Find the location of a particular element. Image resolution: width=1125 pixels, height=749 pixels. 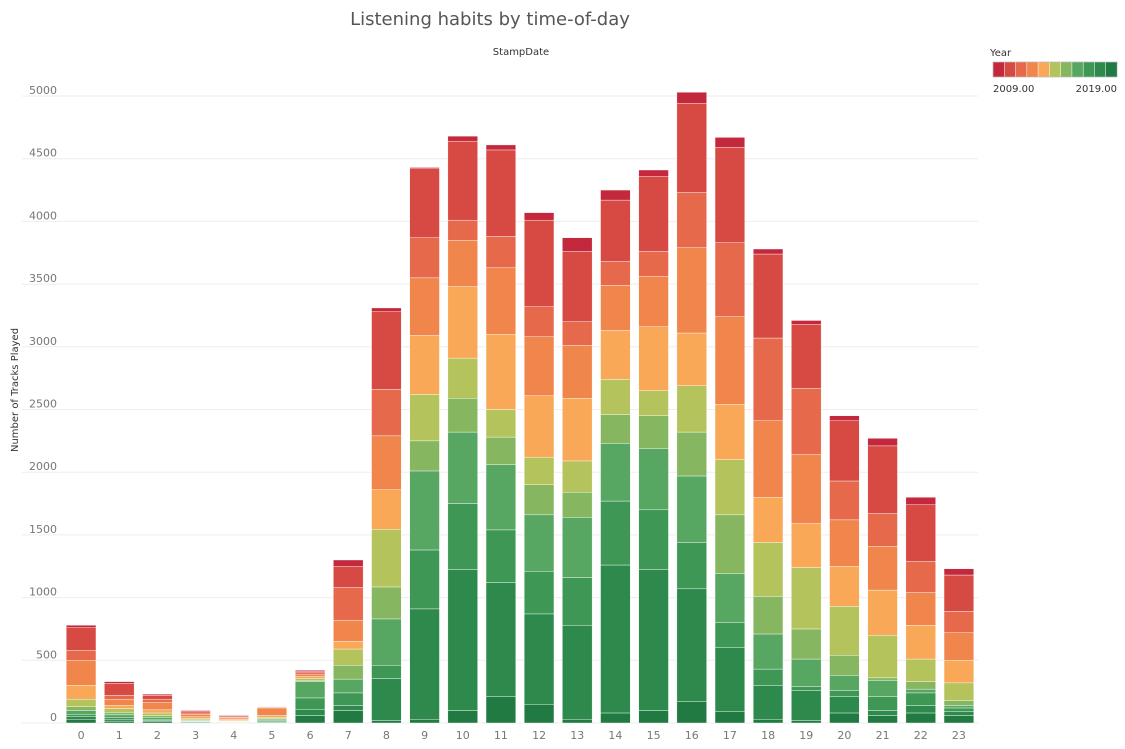

x-tick-label: 10 is located at coordinates (463, 735).